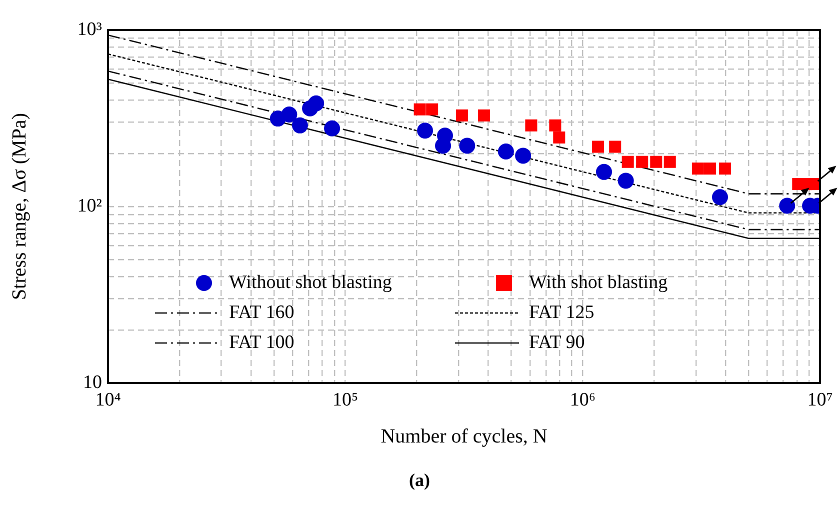 The width and height of the screenshot is (839, 512). I want to click on y-tick-label: 10³, so click(89, 29).